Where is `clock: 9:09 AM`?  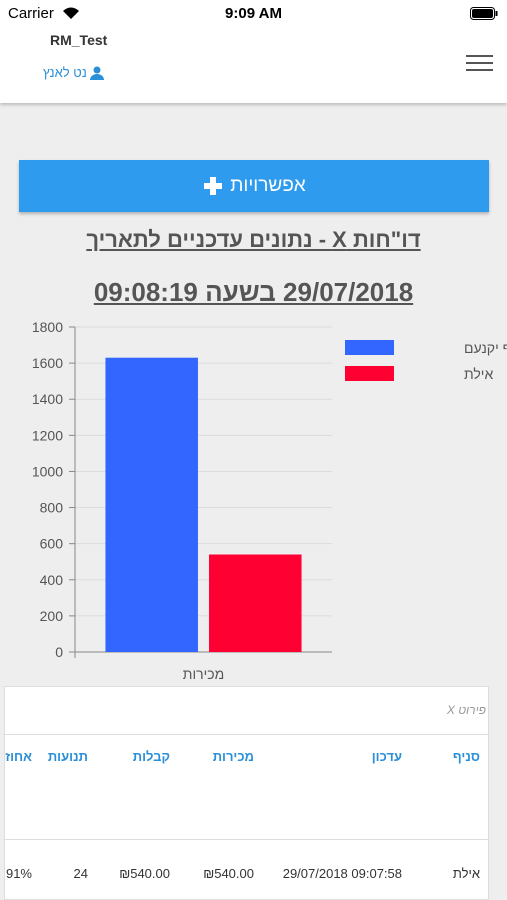
clock: 9:09 AM is located at coordinates (253, 13).